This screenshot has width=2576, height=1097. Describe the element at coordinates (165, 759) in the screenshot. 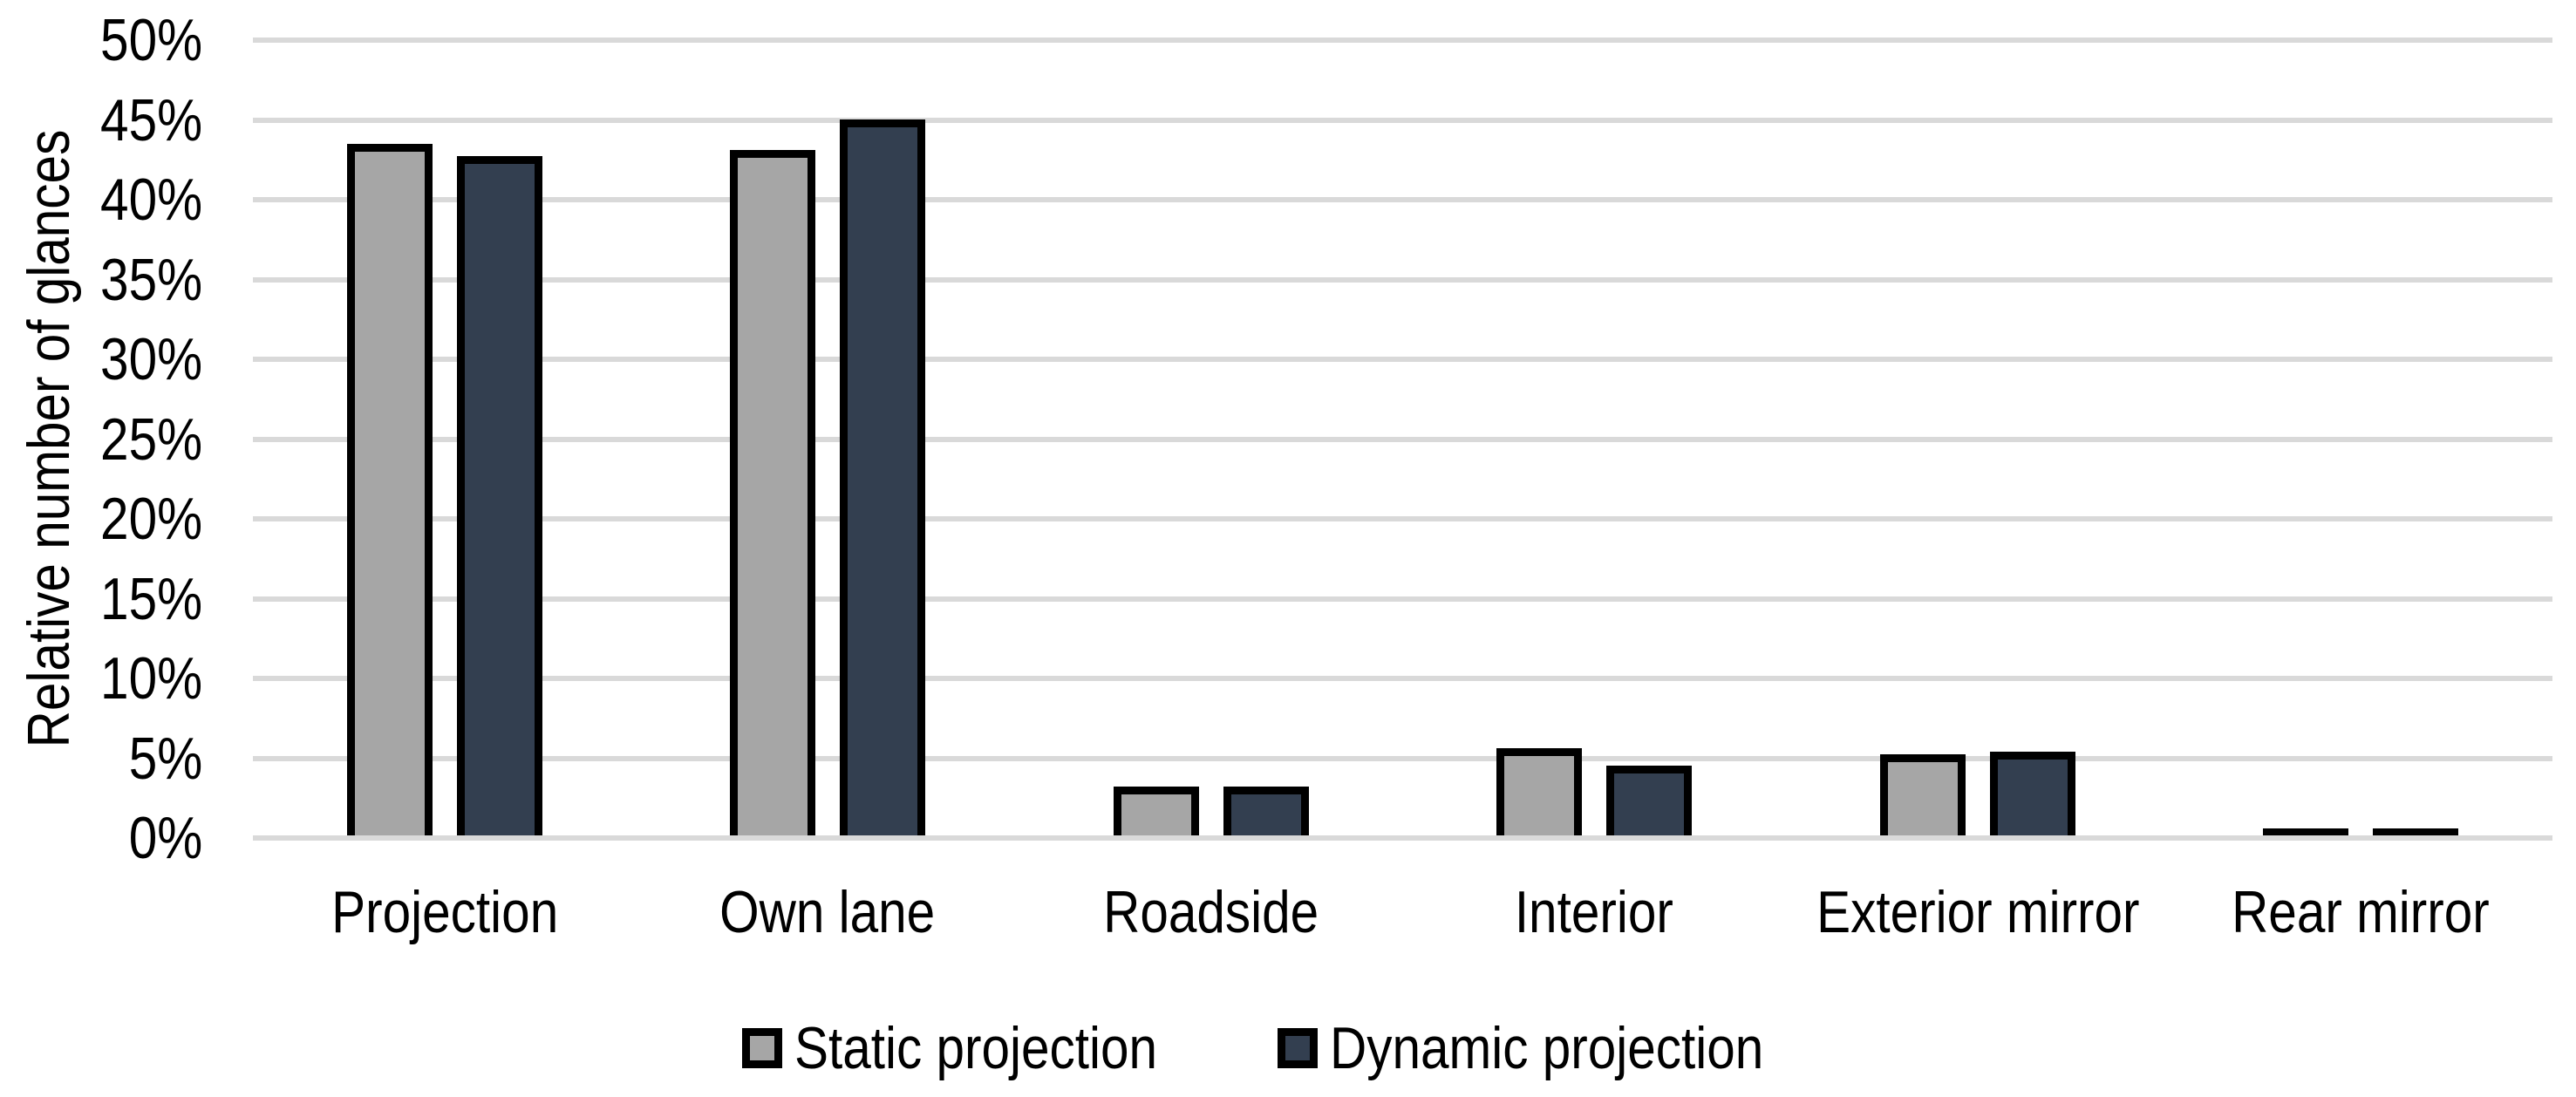

I see `y-tick-label-text: 5%` at that location.